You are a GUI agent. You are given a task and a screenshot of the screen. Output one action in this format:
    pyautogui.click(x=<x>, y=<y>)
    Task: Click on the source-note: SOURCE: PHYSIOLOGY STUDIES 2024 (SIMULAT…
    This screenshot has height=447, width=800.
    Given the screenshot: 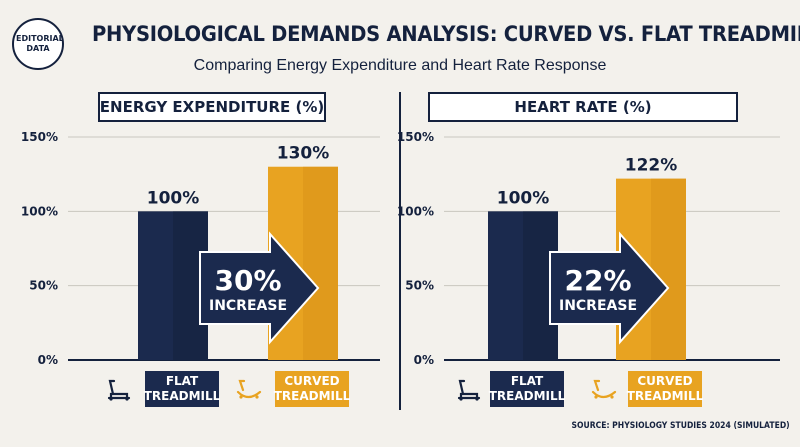 What is the action you would take?
    pyautogui.click(x=680, y=426)
    